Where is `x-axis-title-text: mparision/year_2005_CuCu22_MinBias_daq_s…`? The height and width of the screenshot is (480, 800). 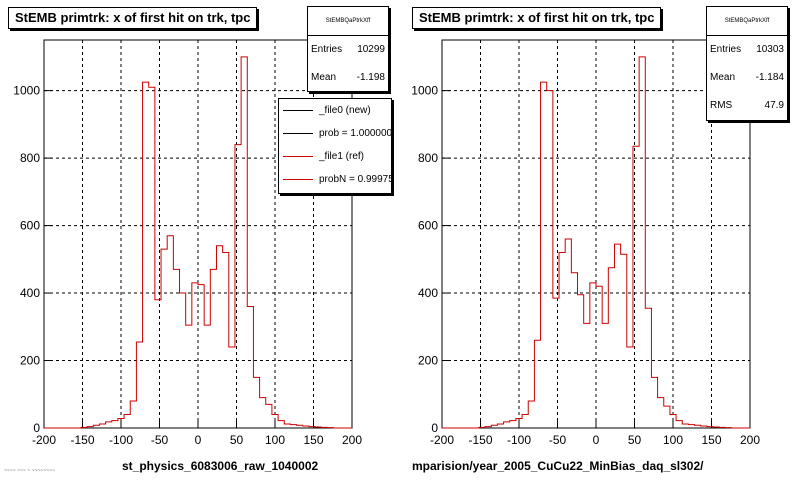
x-axis-title-text: mparision/year_2005_CuCu22_MinBias_daq_s… is located at coordinates (558, 466).